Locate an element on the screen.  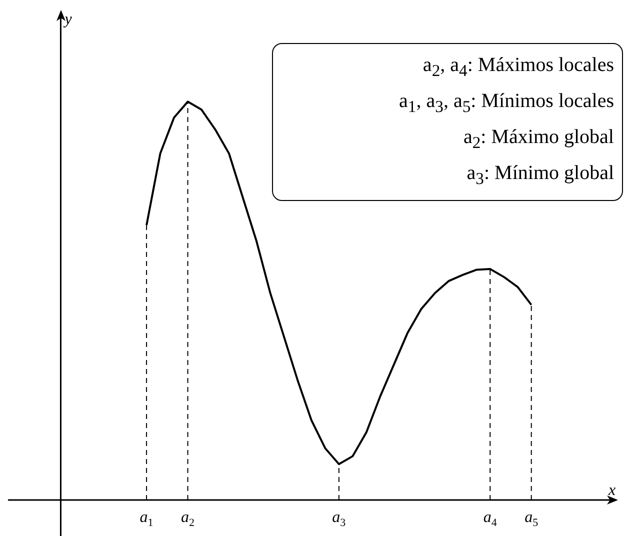
annotation: a$_{1}$, a$_{3}$, a$_{5}$: Mínimos locales is located at coordinates (506, 103).